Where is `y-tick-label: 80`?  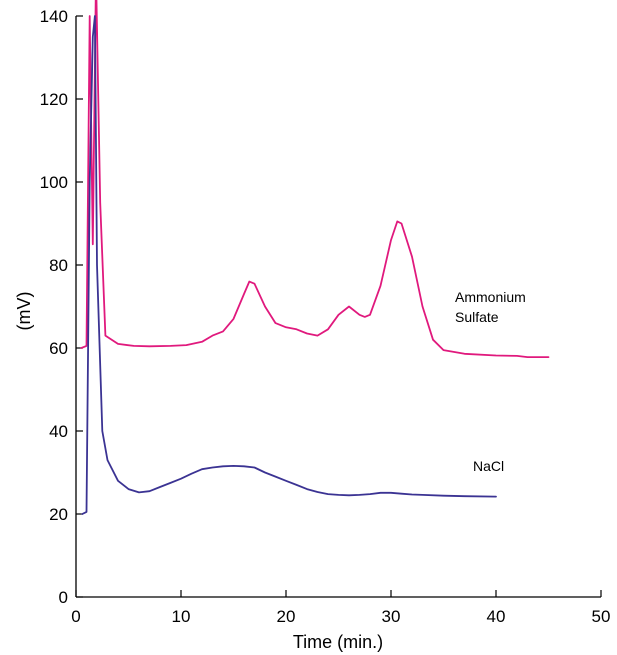 y-tick-label: 80 is located at coordinates (58, 265).